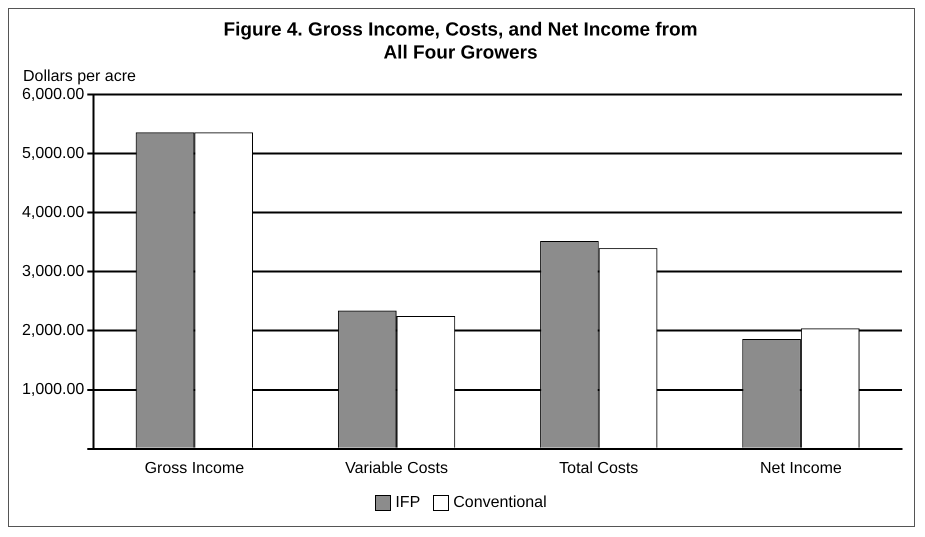 This screenshot has width=925, height=537. I want to click on y-tick-label: 6,000.00, so click(53, 95).